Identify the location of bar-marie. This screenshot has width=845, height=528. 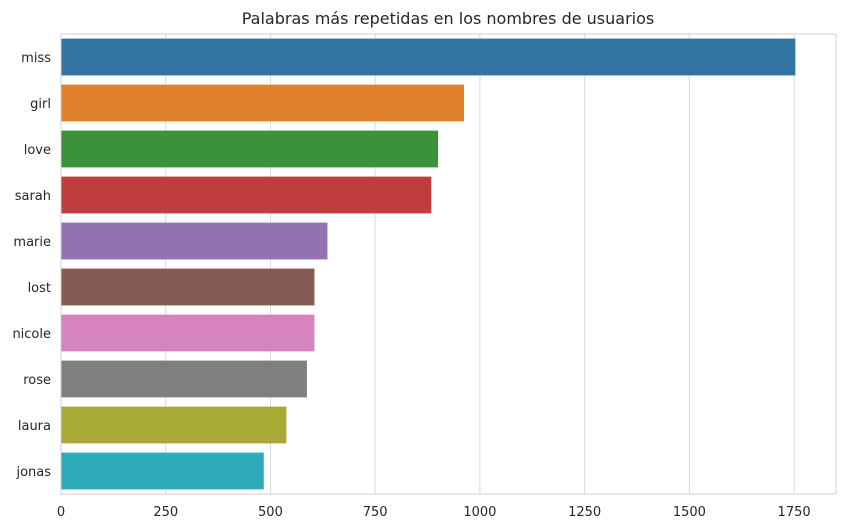
(194, 241).